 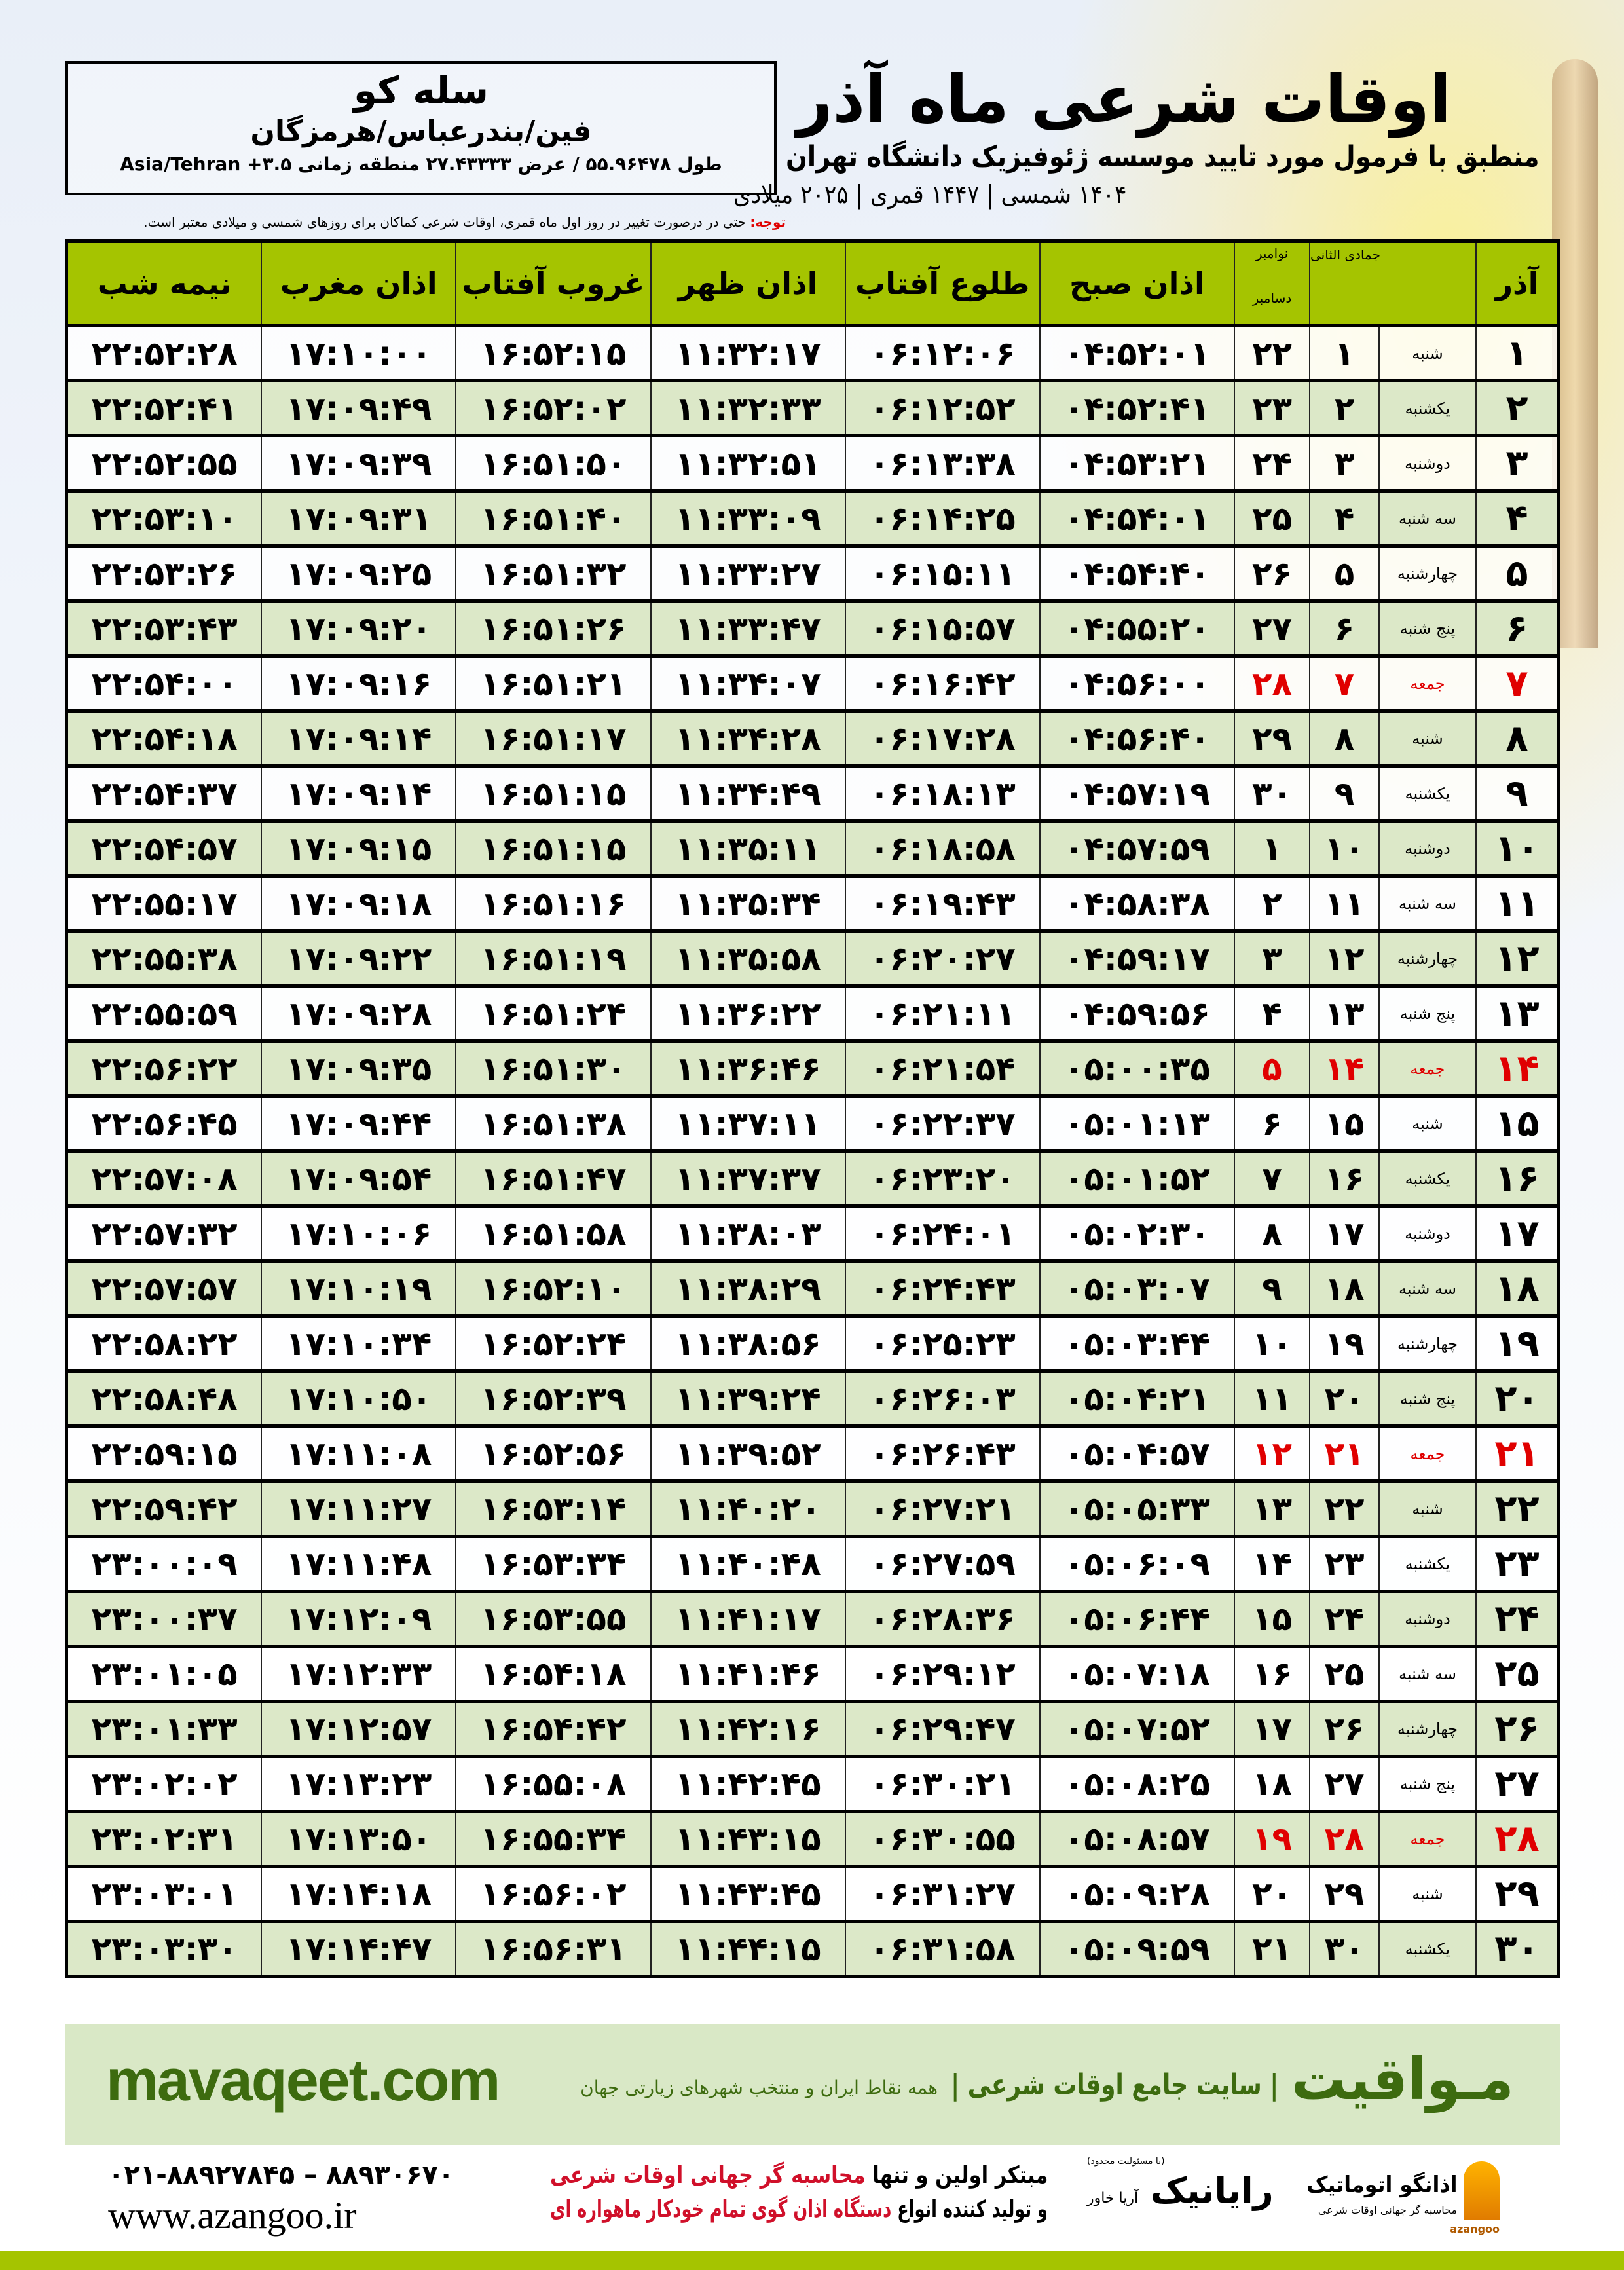 I want to click on mavaqeet-link-box: mavaqeet.com, so click(x=303, y=2081).